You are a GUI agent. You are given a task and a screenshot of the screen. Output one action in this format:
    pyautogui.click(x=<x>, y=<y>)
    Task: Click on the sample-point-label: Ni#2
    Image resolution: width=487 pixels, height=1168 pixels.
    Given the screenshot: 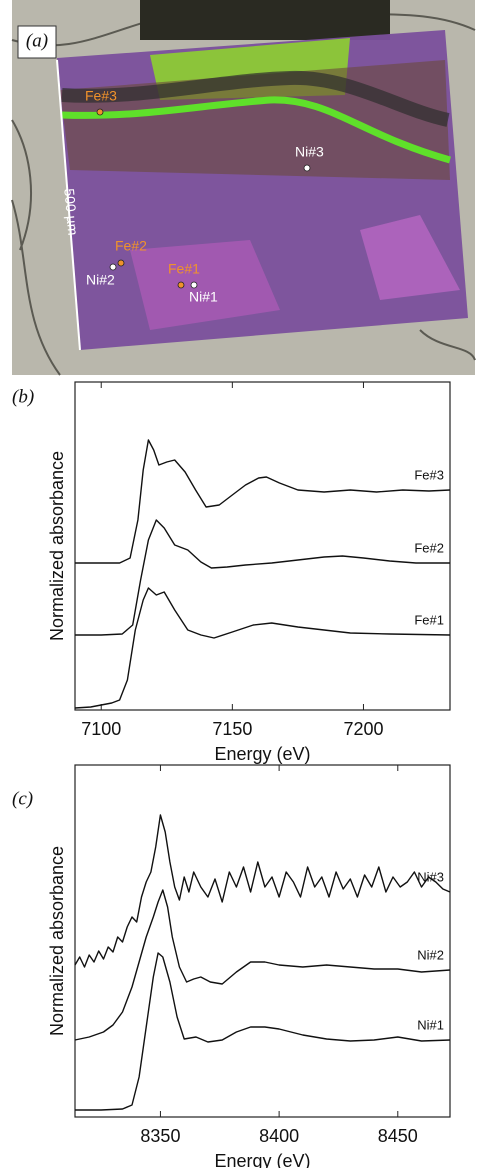 What is the action you would take?
    pyautogui.click(x=100, y=280)
    